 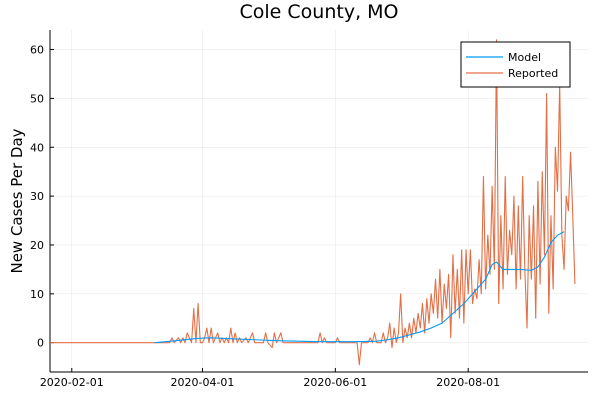 What do you see at coordinates (37, 245) in the screenshot?
I see `y-tick-label: 20` at bounding box center [37, 245].